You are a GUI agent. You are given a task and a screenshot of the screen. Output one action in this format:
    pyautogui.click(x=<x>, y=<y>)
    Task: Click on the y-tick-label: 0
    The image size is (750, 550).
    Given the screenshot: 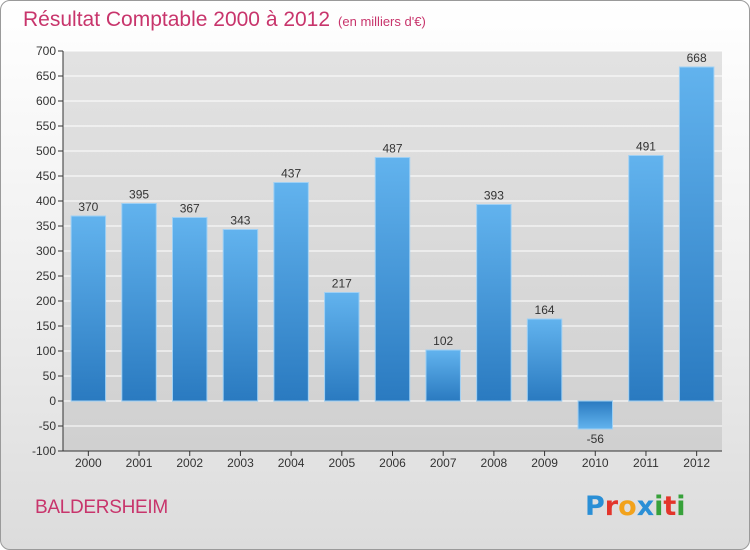 What is the action you would take?
    pyautogui.click(x=52, y=401)
    